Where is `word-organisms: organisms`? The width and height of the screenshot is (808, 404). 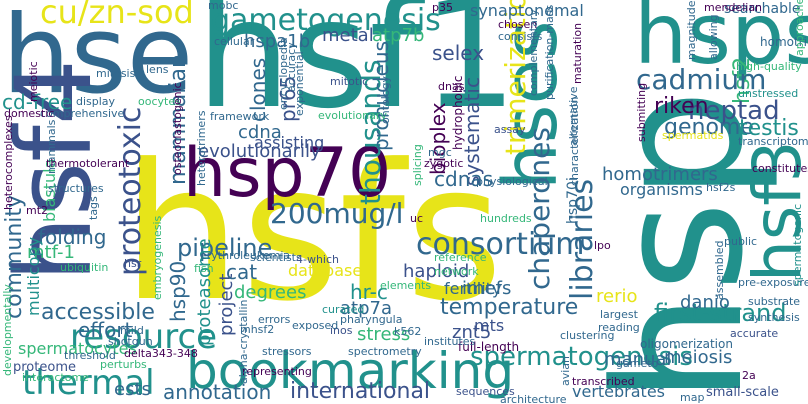 word-organisms: organisms is located at coordinates (661, 189).